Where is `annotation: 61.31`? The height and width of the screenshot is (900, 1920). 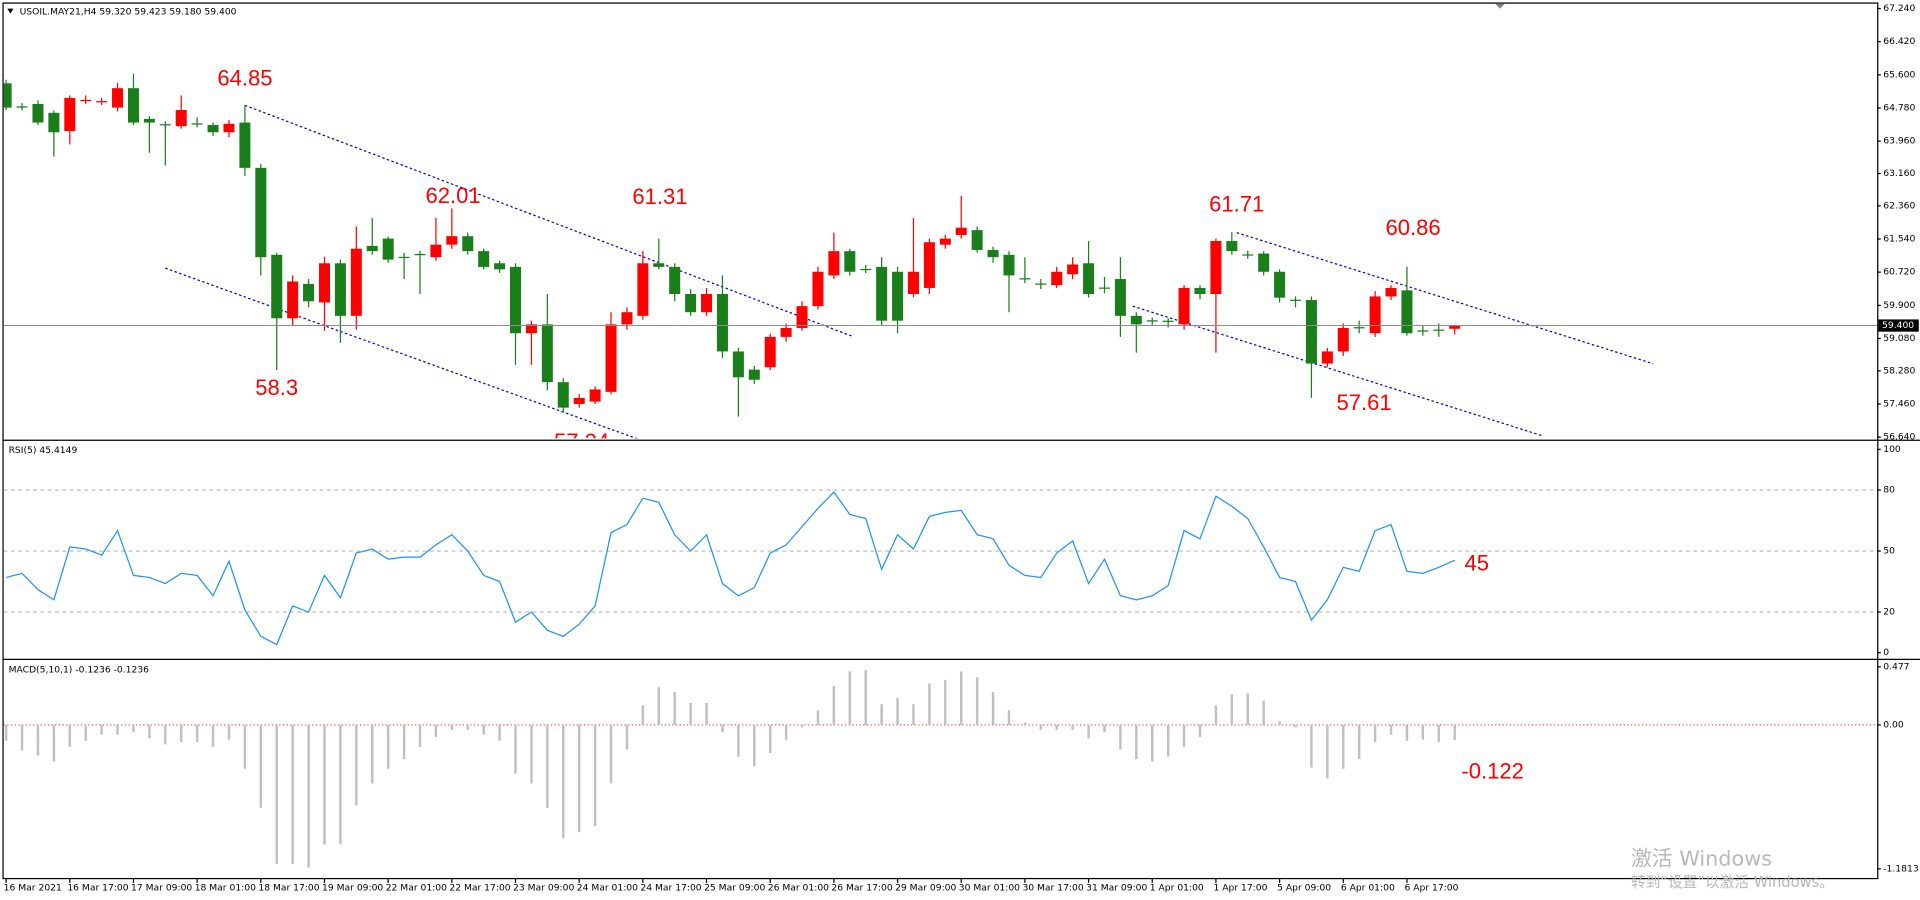
annotation: 61.31 is located at coordinates (659, 196).